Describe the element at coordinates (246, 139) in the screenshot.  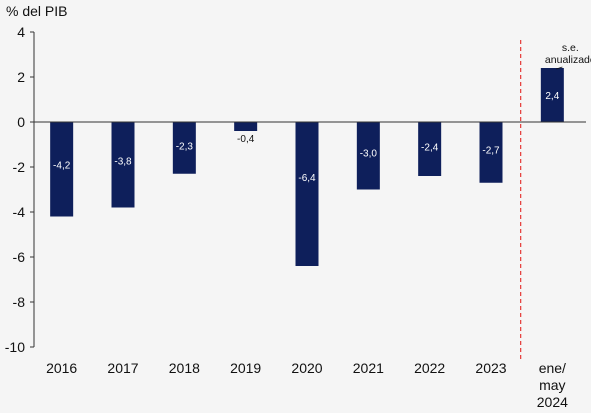
I see `data-label: -0,4` at that location.